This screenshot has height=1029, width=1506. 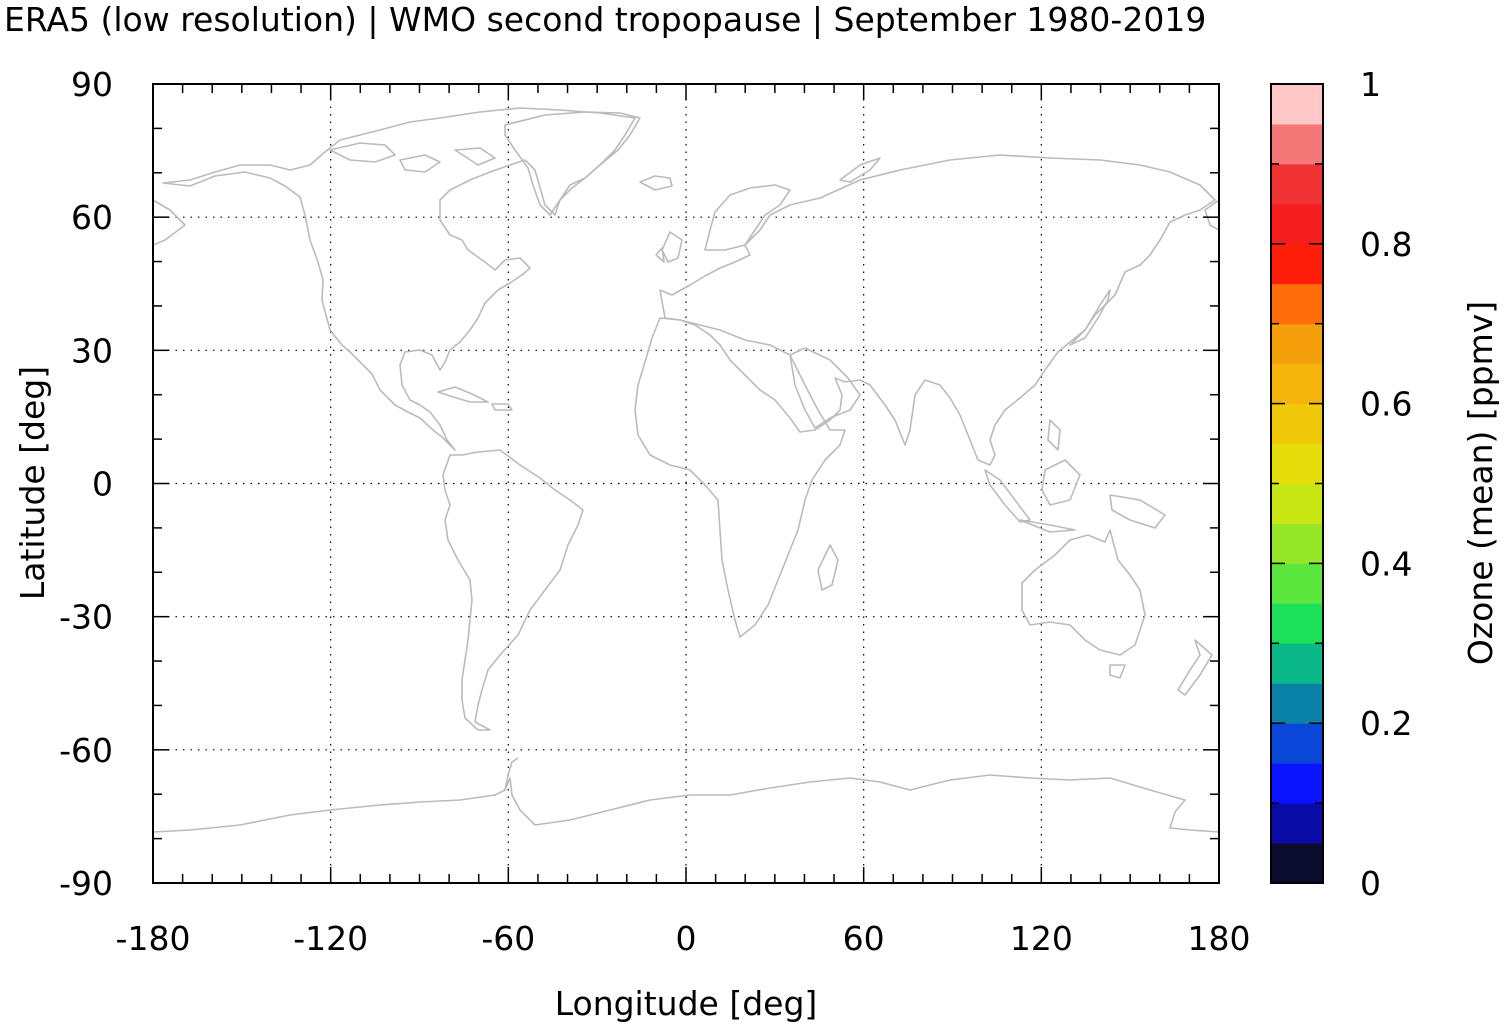 I want to click on coastline-chukotka, so click(x=686, y=222).